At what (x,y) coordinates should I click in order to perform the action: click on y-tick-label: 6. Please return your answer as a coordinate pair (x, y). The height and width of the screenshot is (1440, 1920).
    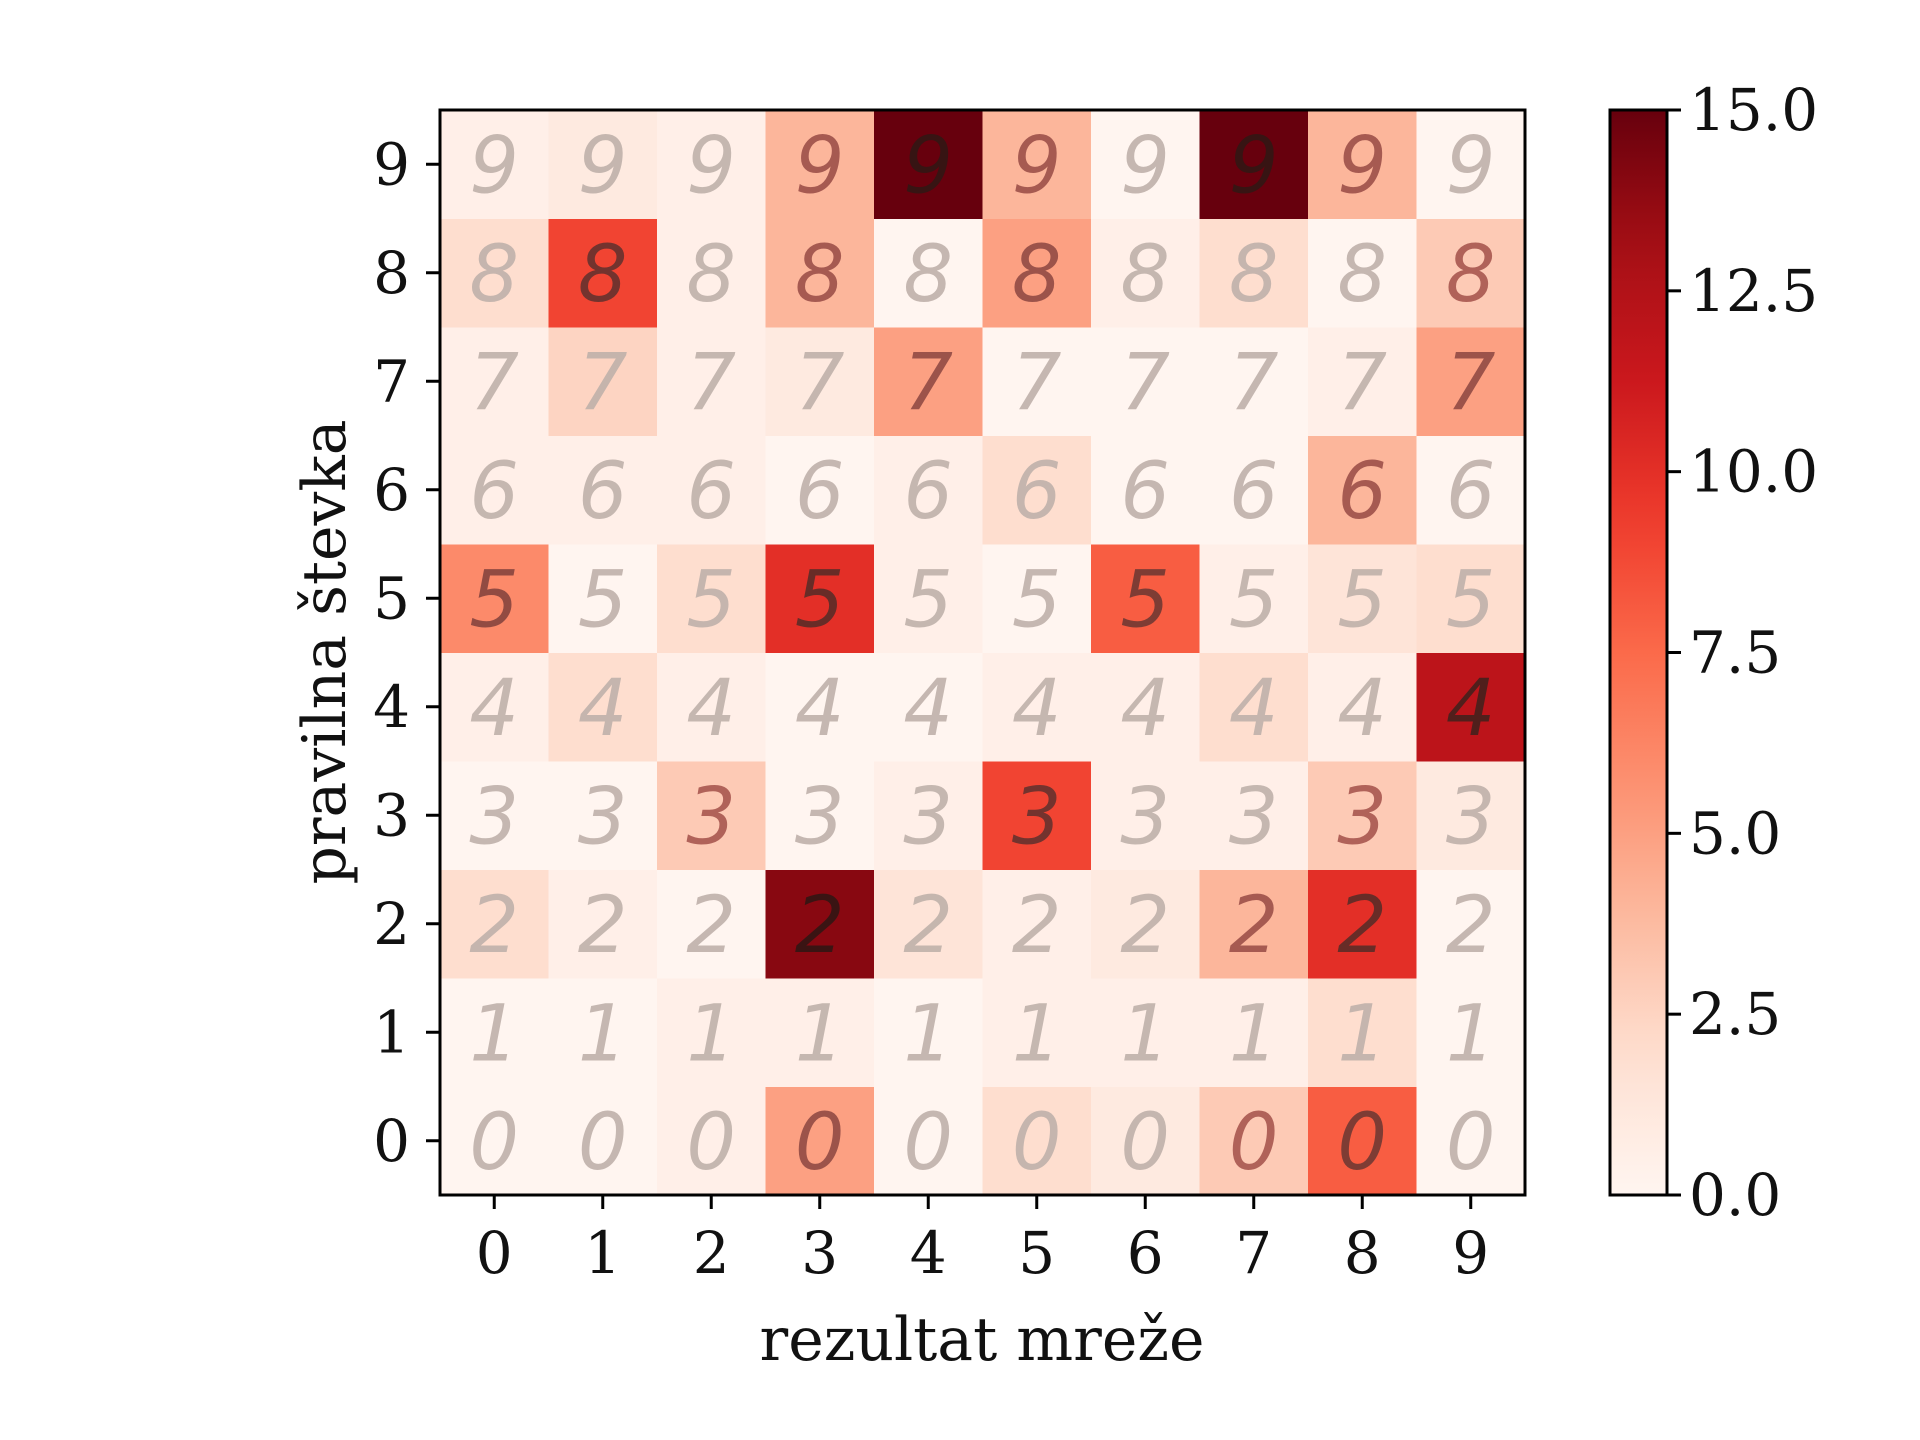
    Looking at the image, I should click on (391, 490).